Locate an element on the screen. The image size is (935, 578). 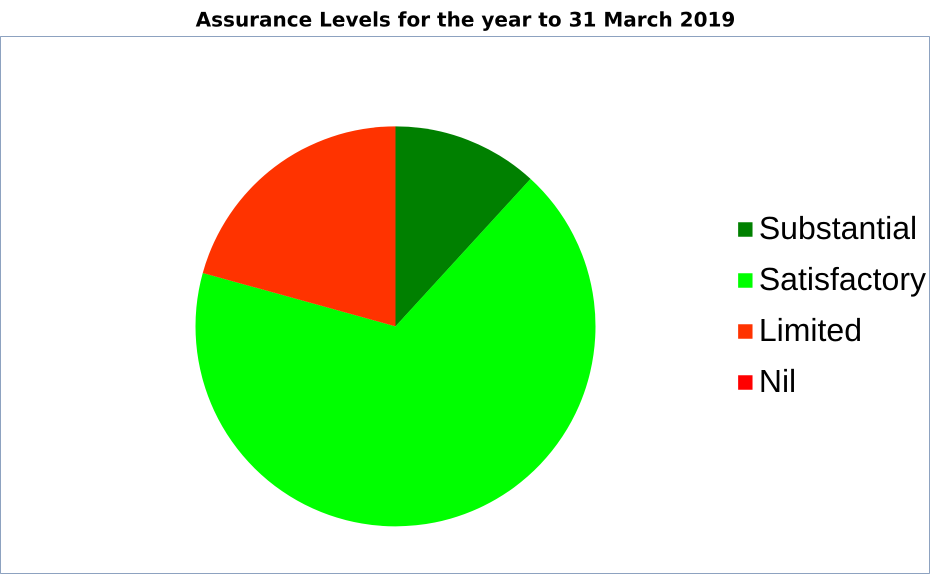
legend-label: Limited is located at coordinates (810, 330).